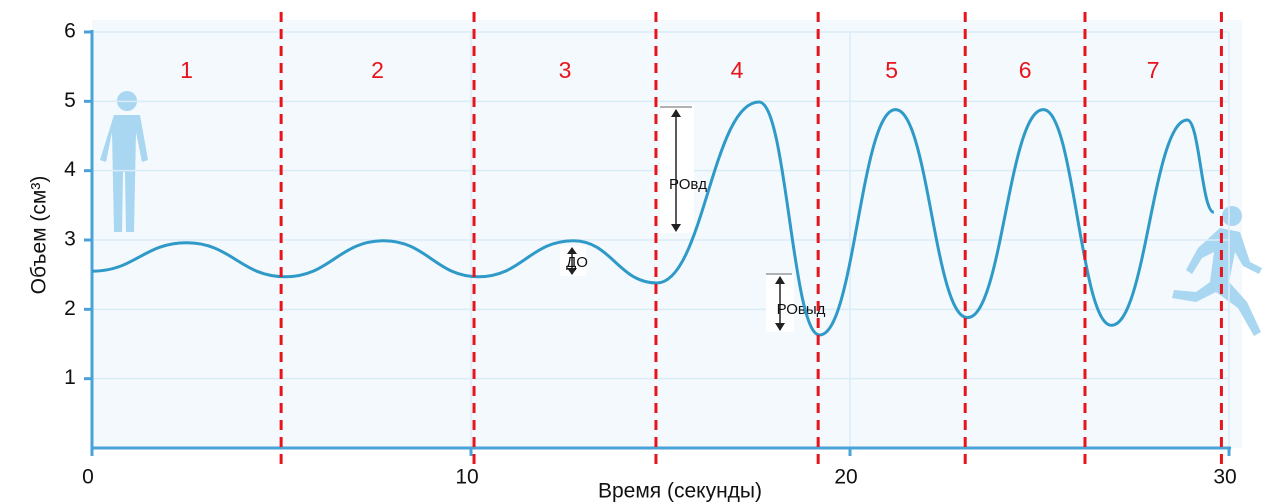 Image resolution: width=1266 pixels, height=503 pixels. What do you see at coordinates (565, 70) in the screenshot?
I see `phase-label: 3` at bounding box center [565, 70].